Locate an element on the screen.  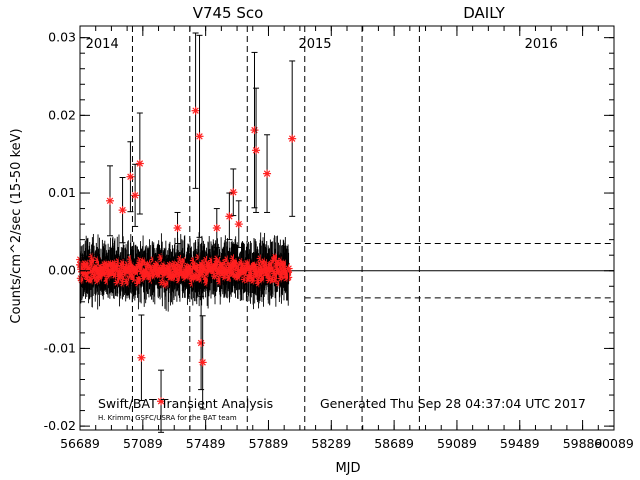
x-tick-label: 58289 is located at coordinates (331, 443).